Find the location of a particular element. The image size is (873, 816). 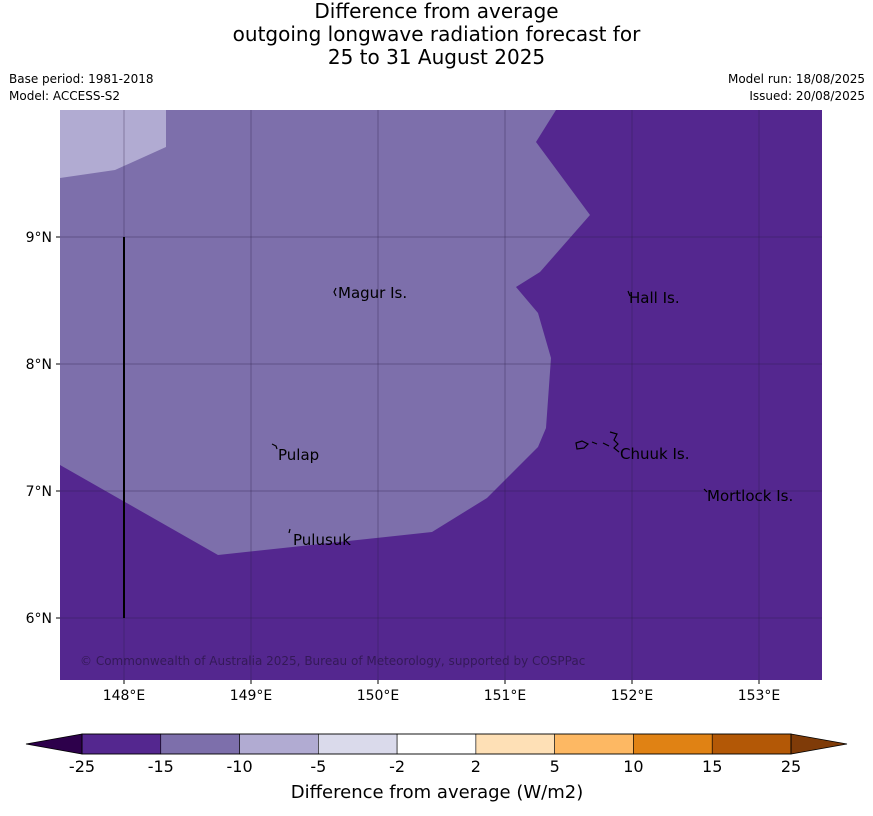

place-label-pulusuk: Pulusuk is located at coordinates (322, 540).